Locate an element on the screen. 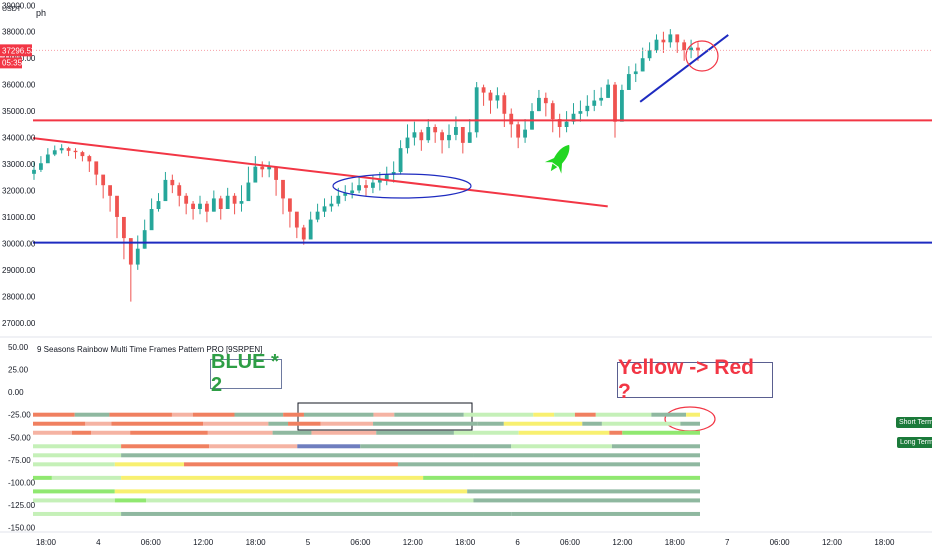 Image resolution: width=932 pixels, height=550 pixels. indicator-circle-marker is located at coordinates (690, 419).